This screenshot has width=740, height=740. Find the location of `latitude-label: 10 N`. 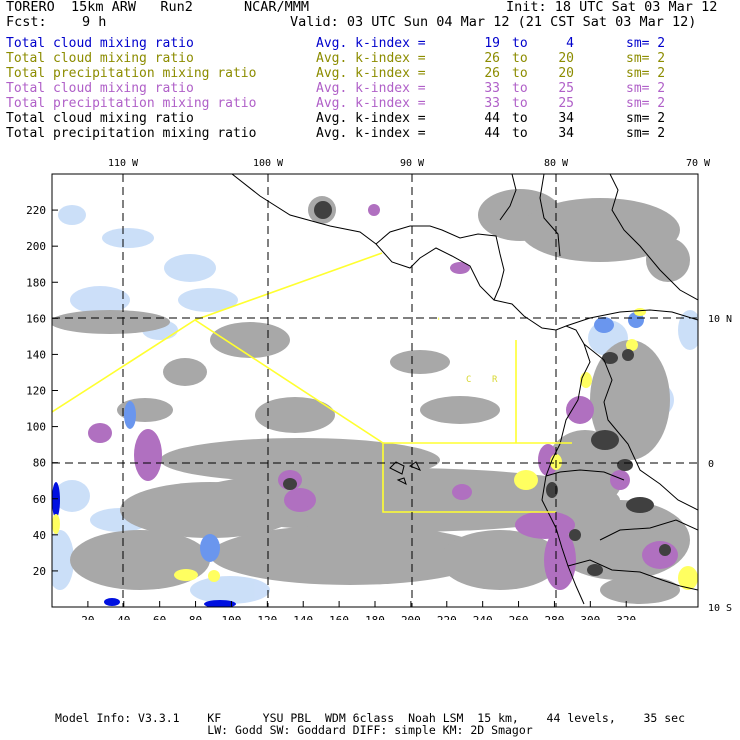

latitude-label: 10 N is located at coordinates (720, 319).